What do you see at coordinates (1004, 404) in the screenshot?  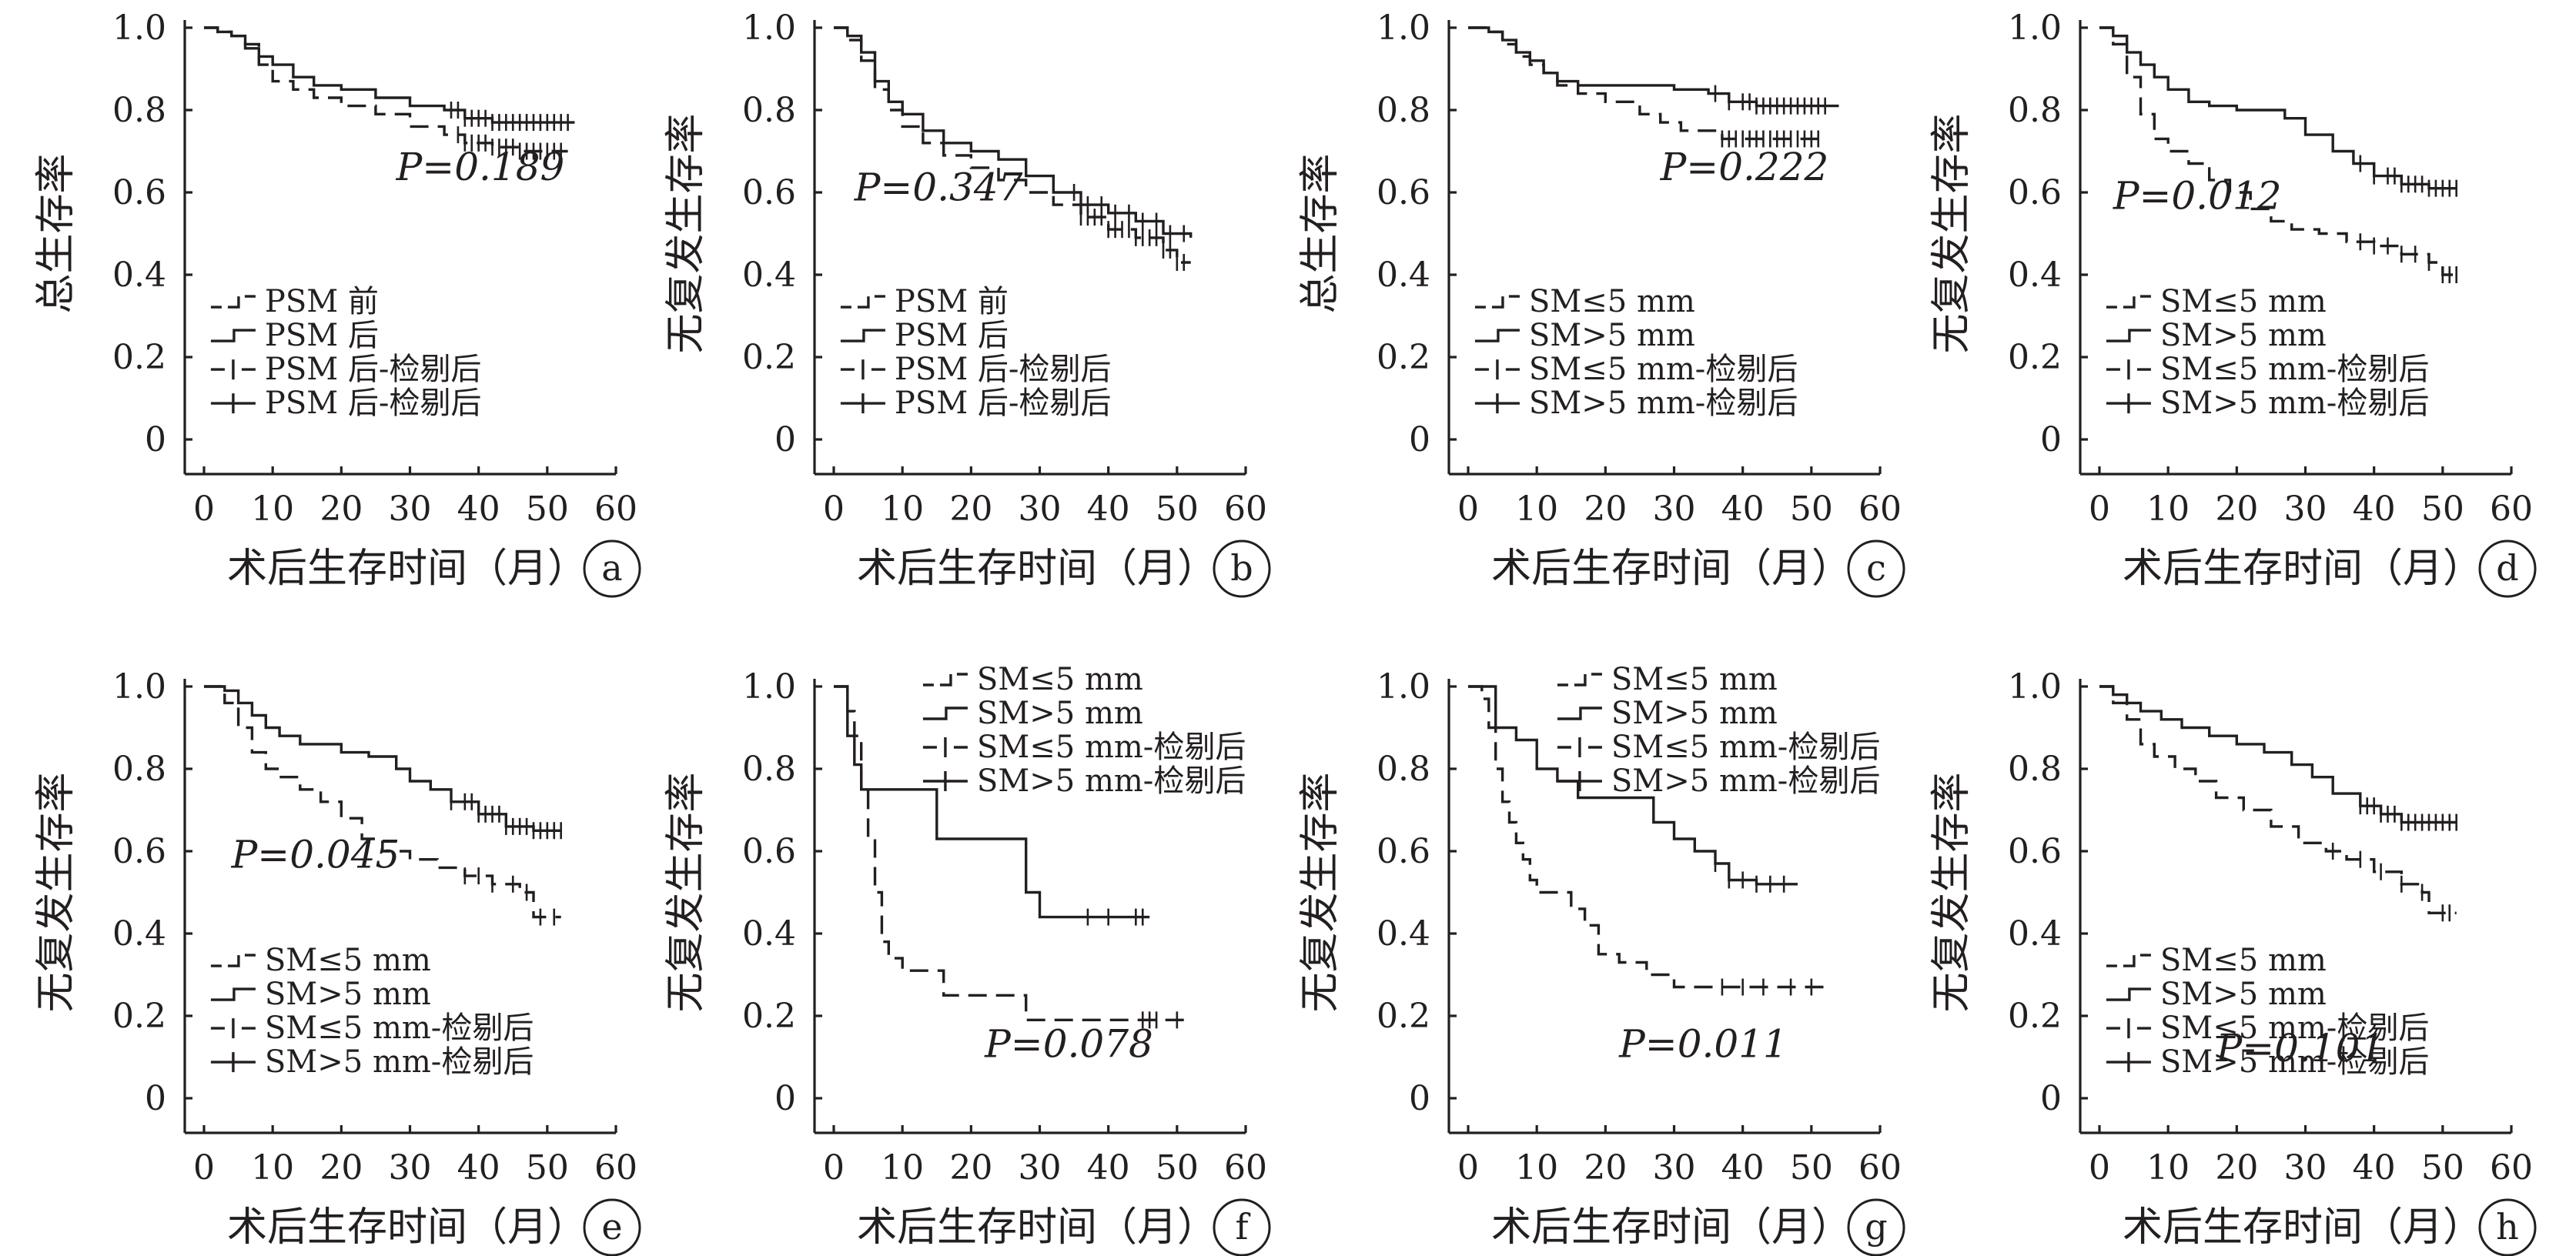 I see `legend-label: PSM 后-检剔后` at bounding box center [1004, 404].